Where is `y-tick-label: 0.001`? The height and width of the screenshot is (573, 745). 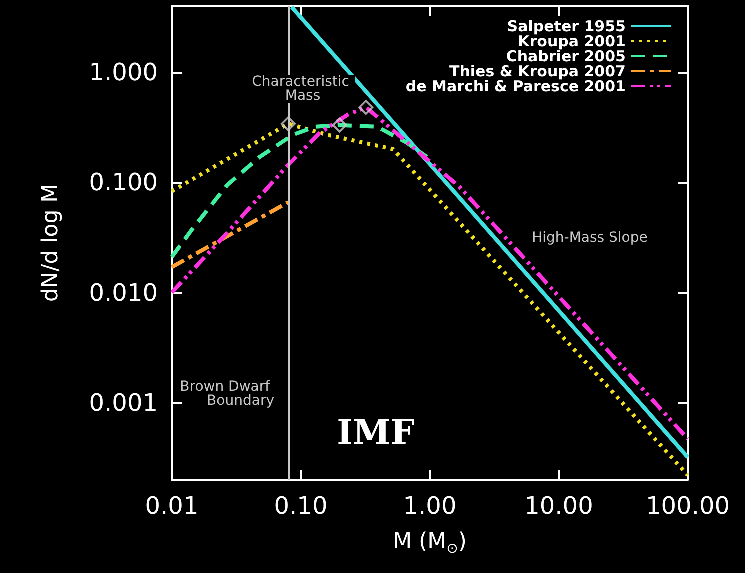
y-tick-label: 0.001 is located at coordinates (123, 402).